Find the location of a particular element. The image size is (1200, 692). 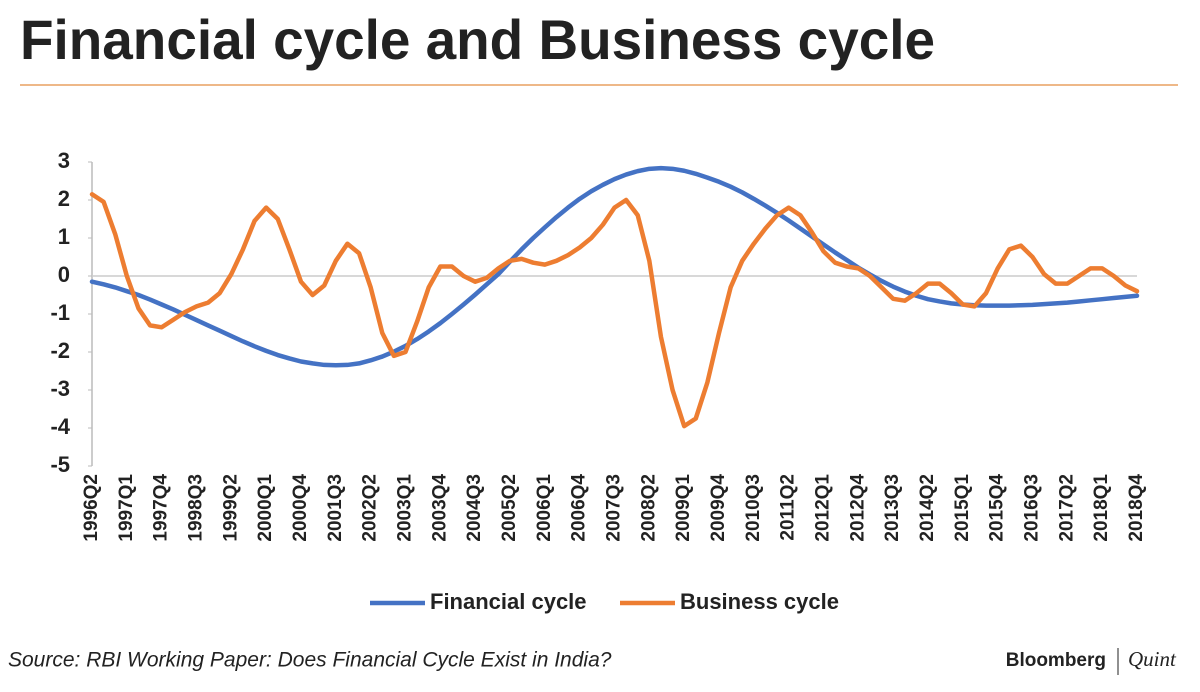

brand: Bloomberg is located at coordinates (1056, 660).